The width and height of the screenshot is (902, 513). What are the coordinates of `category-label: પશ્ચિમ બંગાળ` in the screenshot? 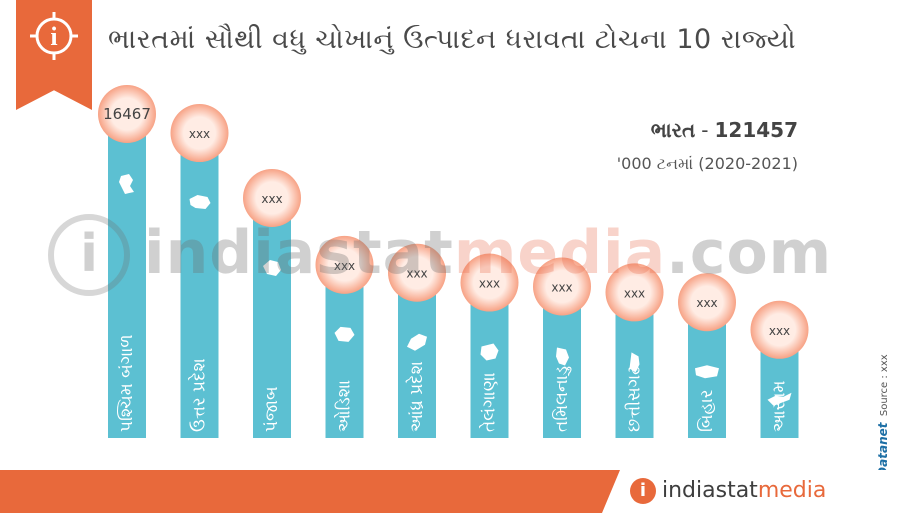 It's located at (127, 383).